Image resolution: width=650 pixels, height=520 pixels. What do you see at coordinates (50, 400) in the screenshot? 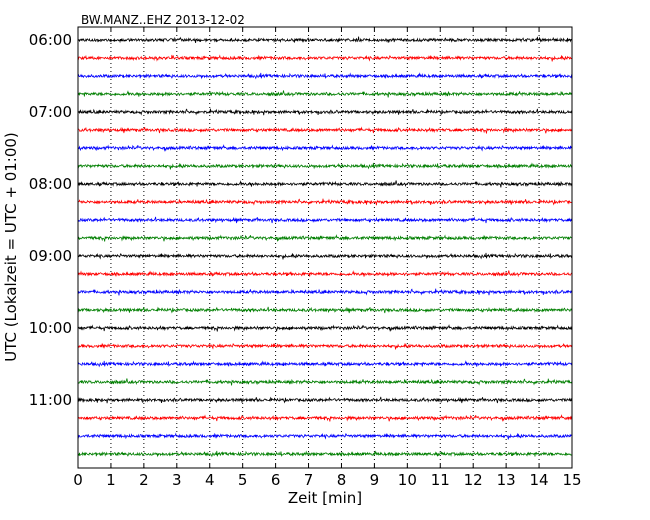
I see `y-tick-label: 11:00` at bounding box center [50, 400].